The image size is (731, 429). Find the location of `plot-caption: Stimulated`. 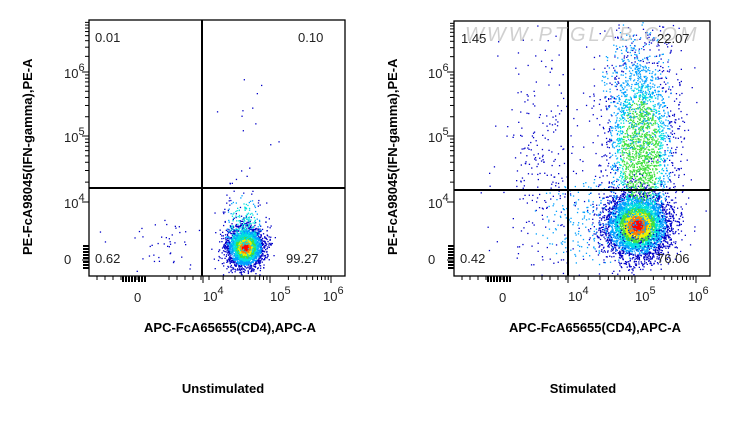

plot-caption: Stimulated is located at coordinates (583, 388).